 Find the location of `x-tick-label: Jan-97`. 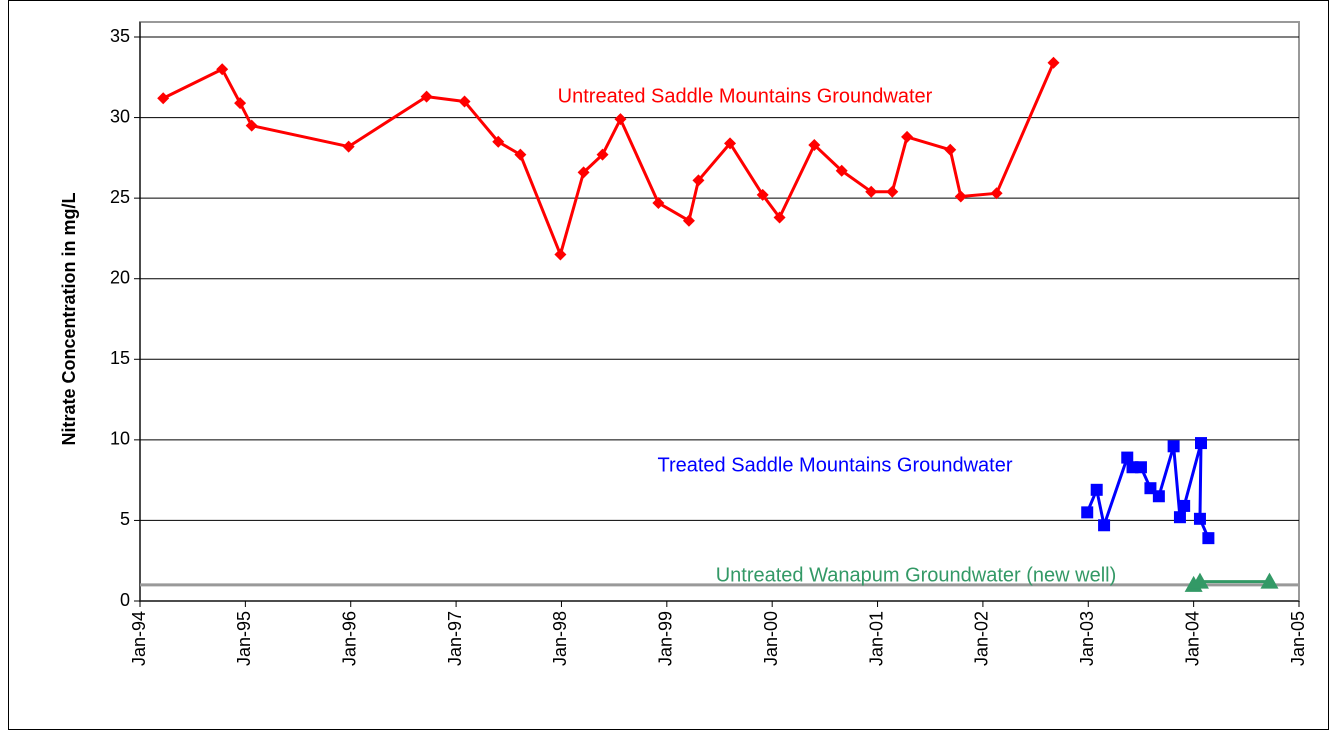

x-tick-label: Jan-97 is located at coordinates (455, 638).